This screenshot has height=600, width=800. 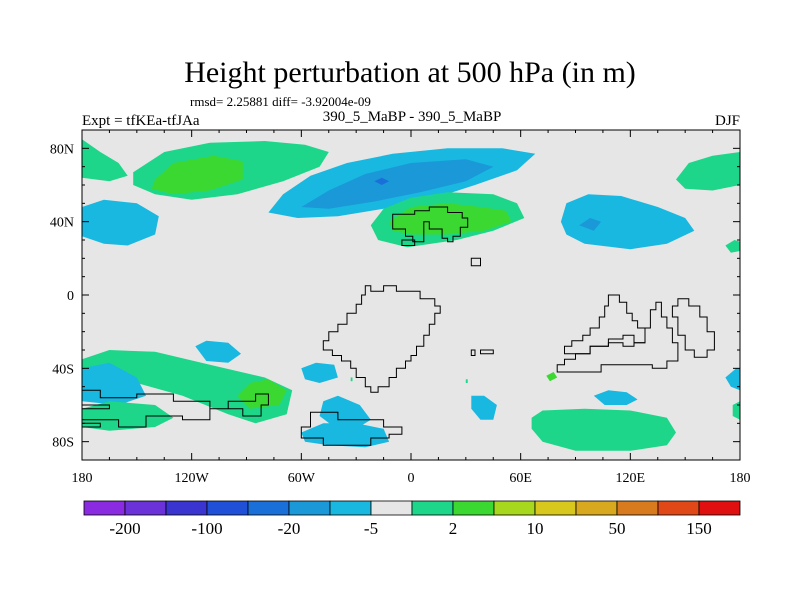 I want to click on experiment-label: Expt = tfKEa-tfJAa, so click(x=141, y=121).